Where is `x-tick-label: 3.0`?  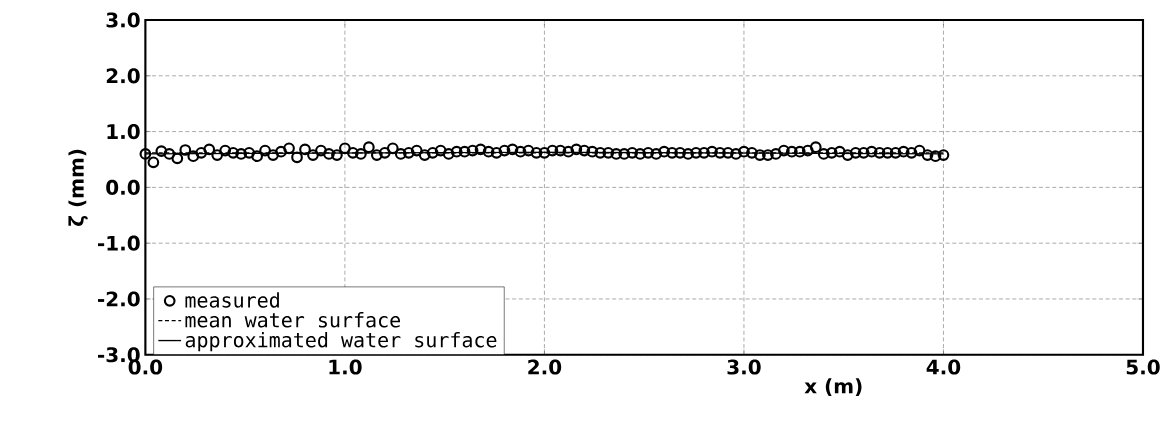 x-tick-label: 3.0 is located at coordinates (744, 367).